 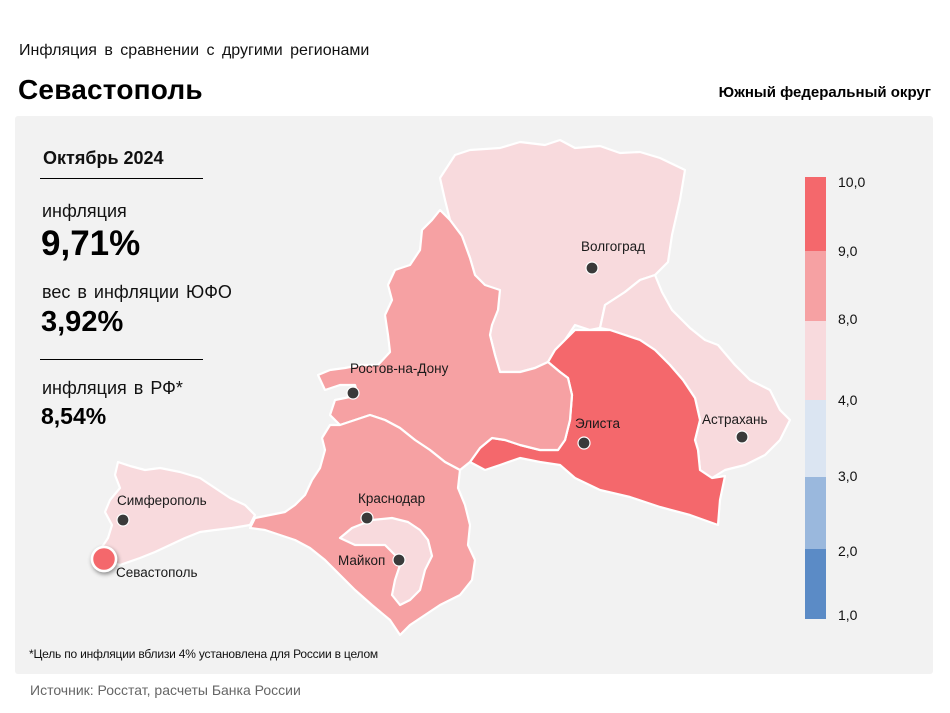 I want to click on chart-subtitle: Инфляция в сравнении с другими регионами, so click(x=194, y=50).